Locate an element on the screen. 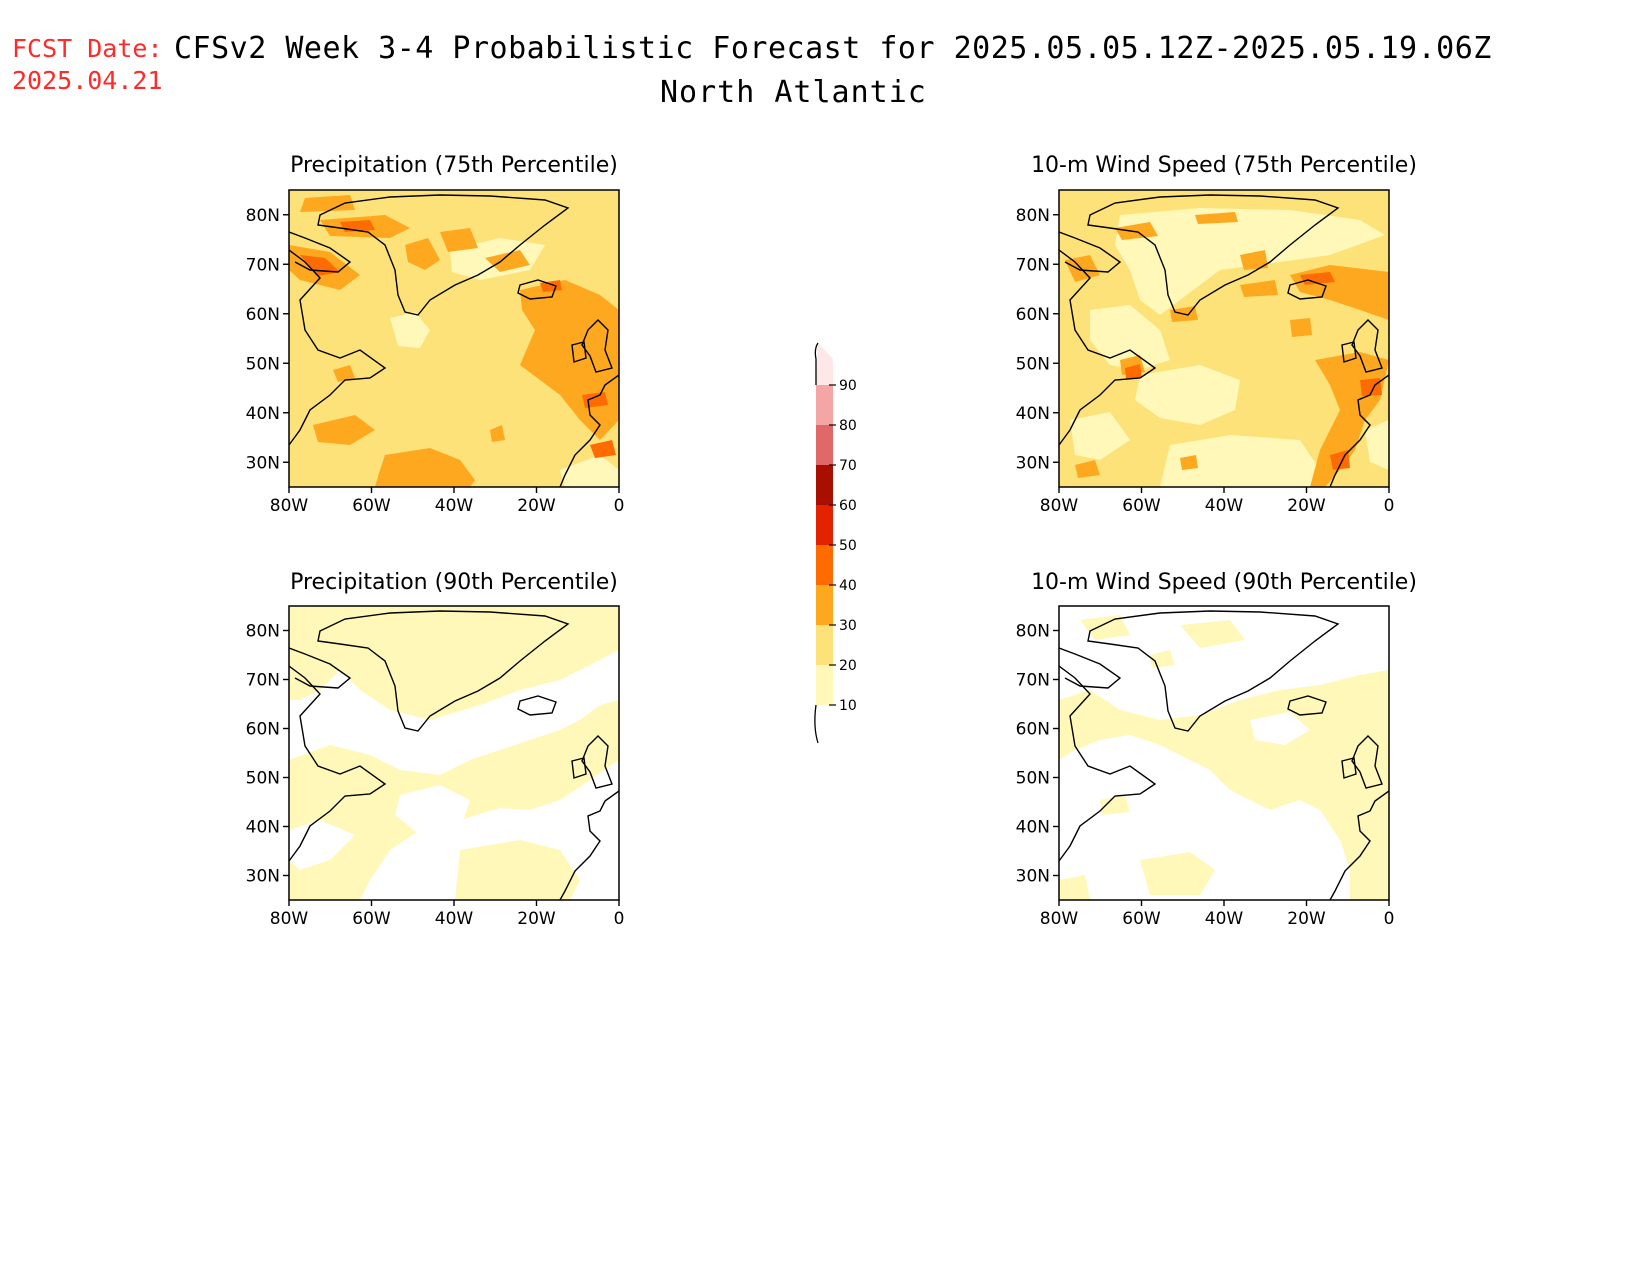 Image resolution: width=1650 pixels, height=1275 pixels. colorbar-label: 10 is located at coordinates (848, 706).